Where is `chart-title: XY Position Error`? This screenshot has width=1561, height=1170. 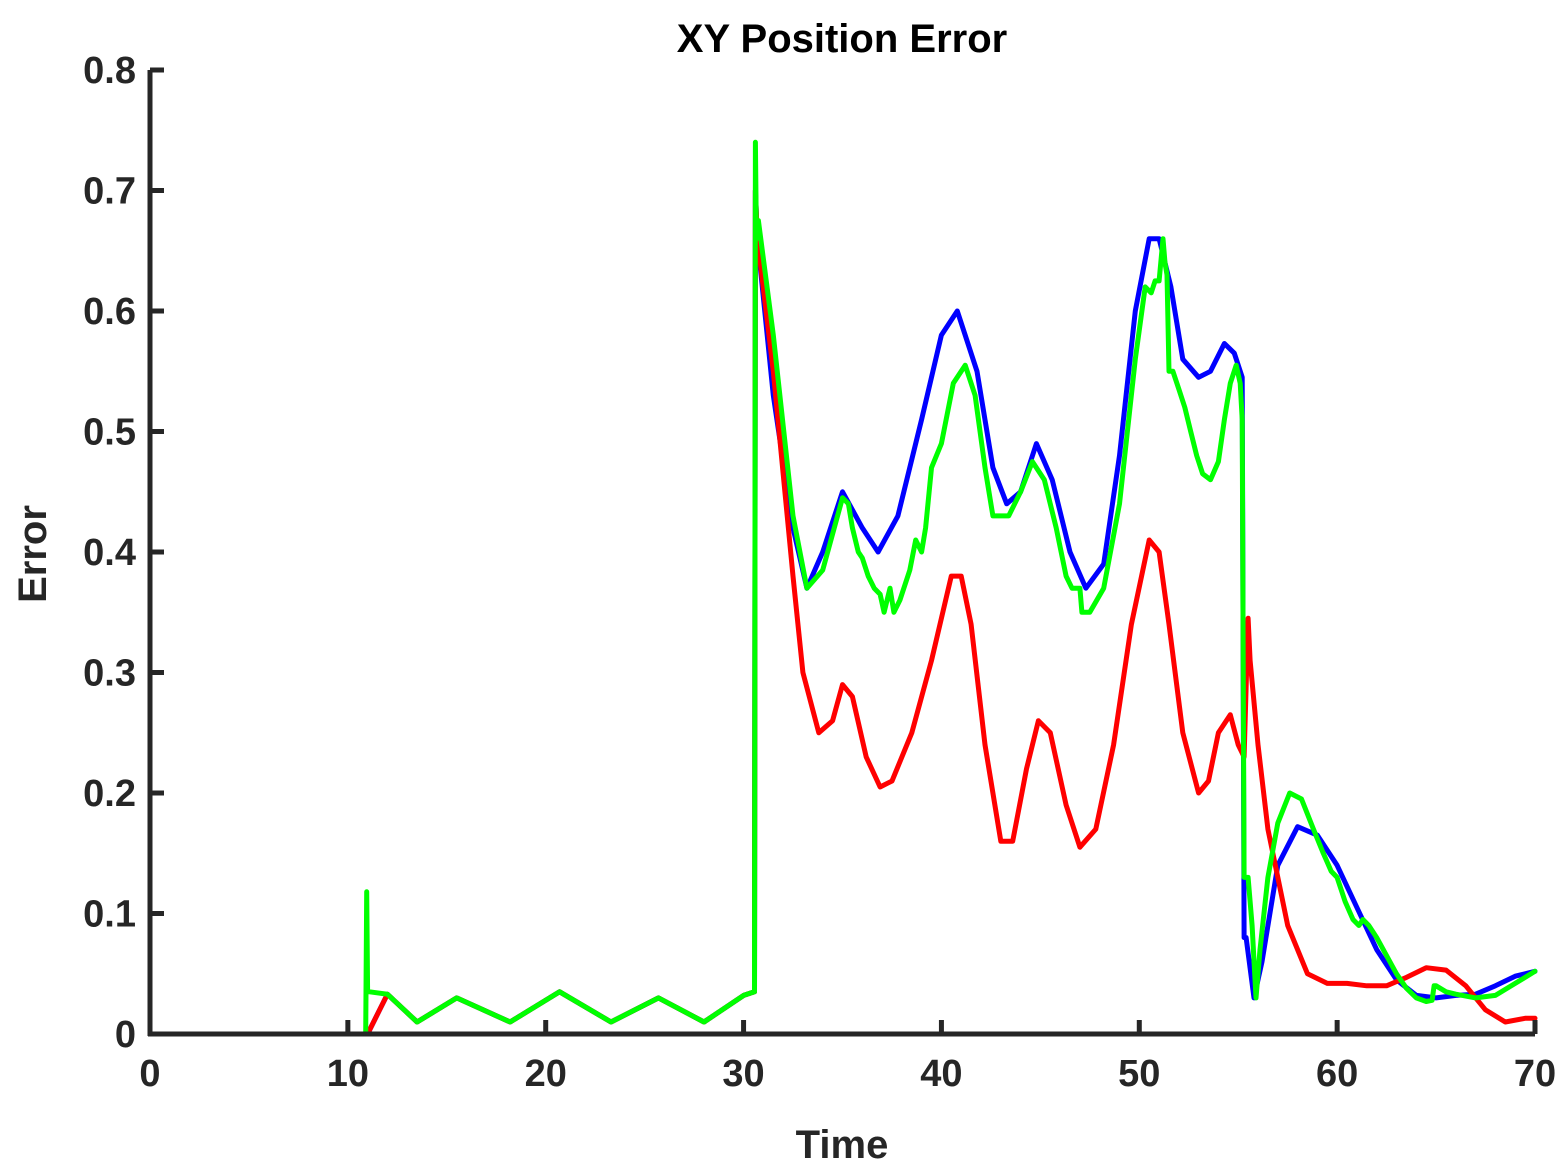 chart-title: XY Position Error is located at coordinates (842, 39).